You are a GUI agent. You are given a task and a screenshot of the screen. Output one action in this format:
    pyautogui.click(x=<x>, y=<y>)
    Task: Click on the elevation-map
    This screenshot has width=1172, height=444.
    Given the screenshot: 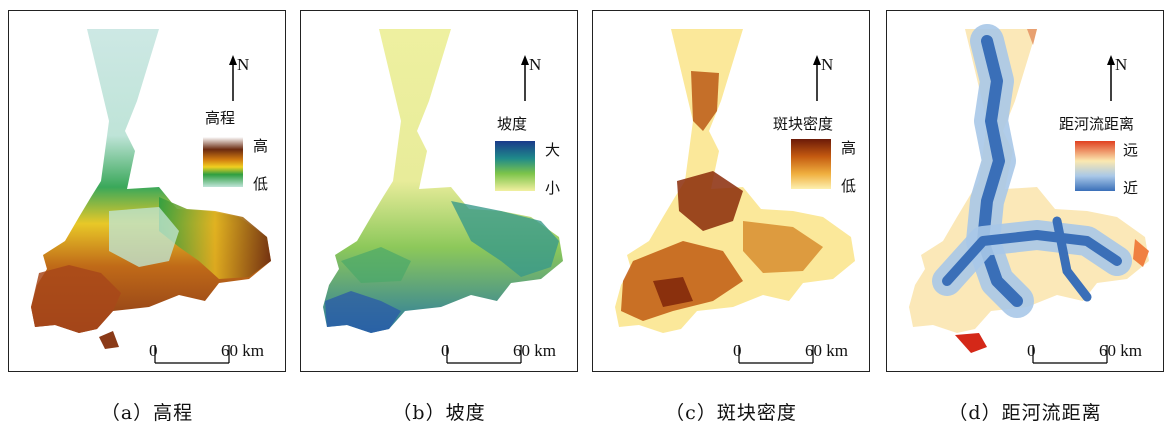 What is the action you would take?
    pyautogui.click(x=151, y=189)
    